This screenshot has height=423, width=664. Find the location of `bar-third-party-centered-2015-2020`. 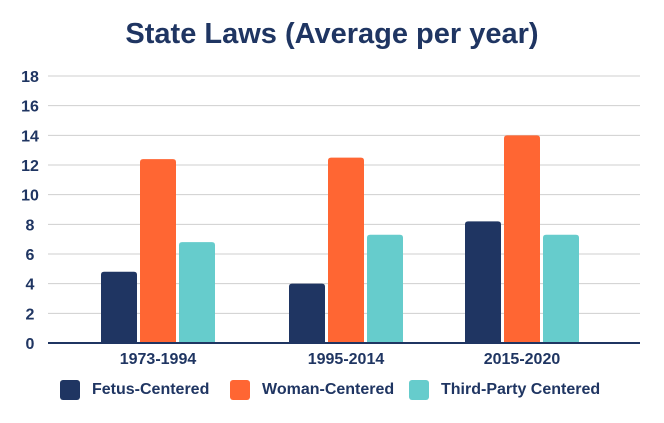

bar-third-party-centered-2015-2020 is located at coordinates (561, 288).